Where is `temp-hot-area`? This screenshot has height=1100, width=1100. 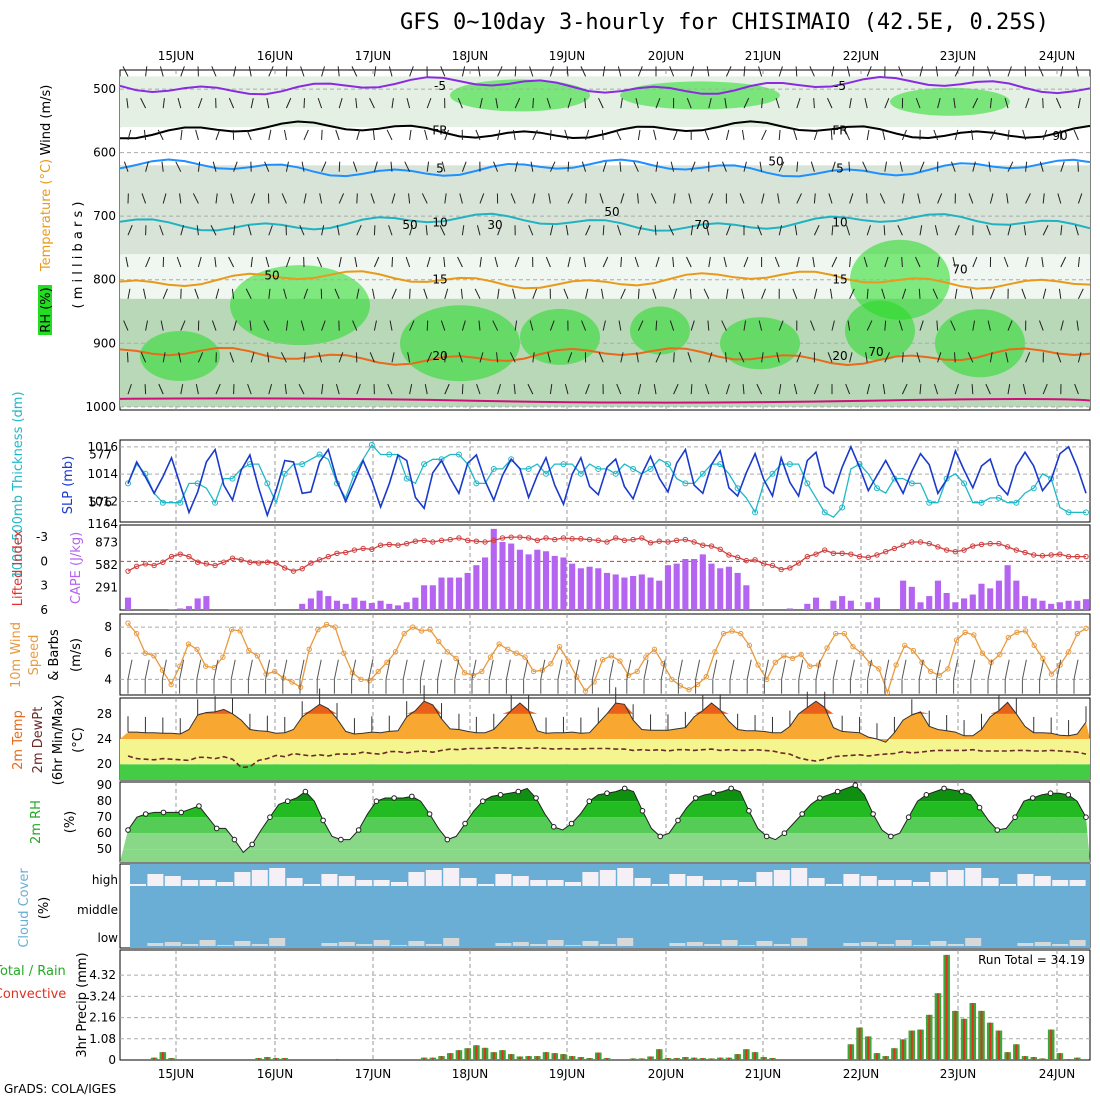
temp-hot-area is located at coordinates (605, 707).